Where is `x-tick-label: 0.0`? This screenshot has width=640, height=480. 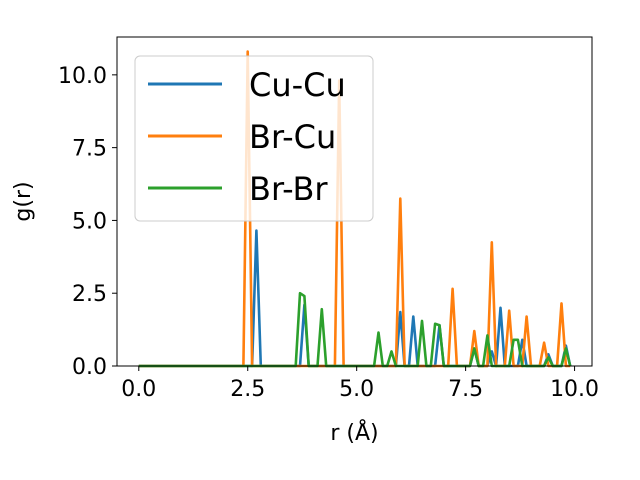
x-tick-label: 0.0 is located at coordinates (138, 389).